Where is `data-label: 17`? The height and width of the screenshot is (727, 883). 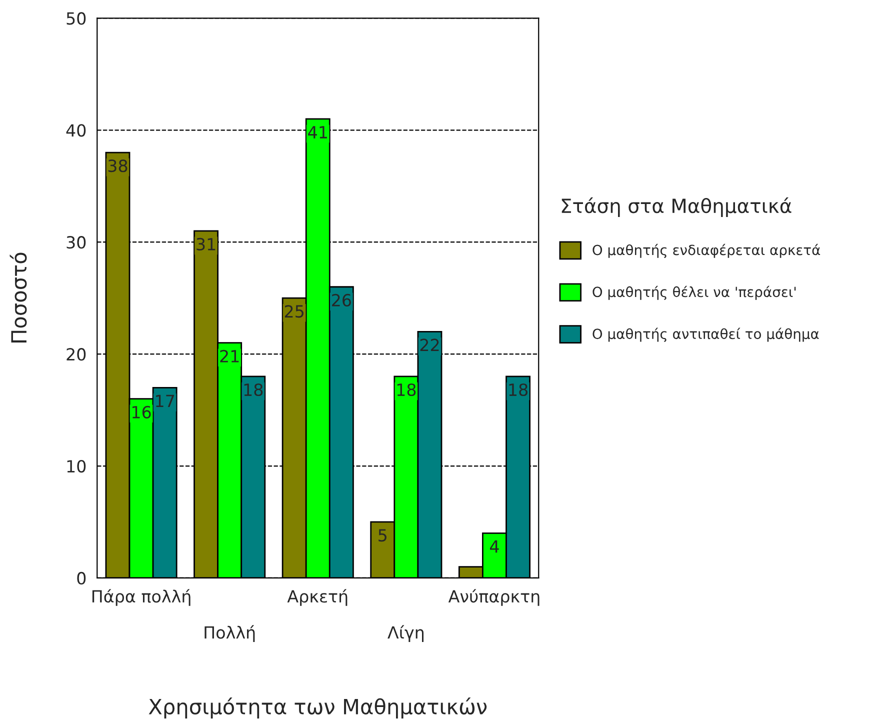
data-label: 17 is located at coordinates (165, 401).